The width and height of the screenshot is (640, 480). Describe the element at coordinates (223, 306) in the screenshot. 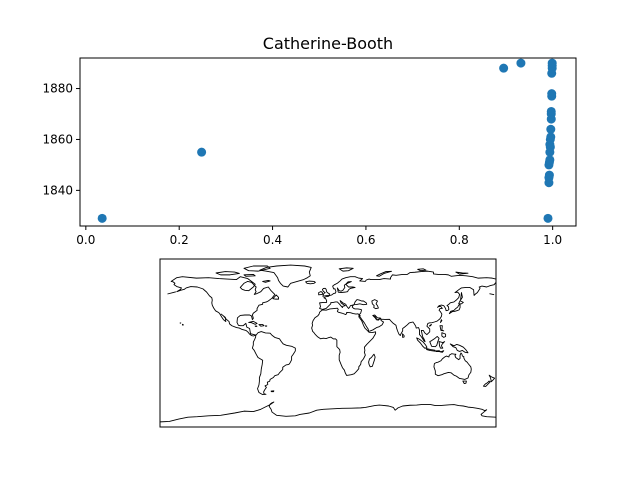

I see `coastline-north-america` at that location.